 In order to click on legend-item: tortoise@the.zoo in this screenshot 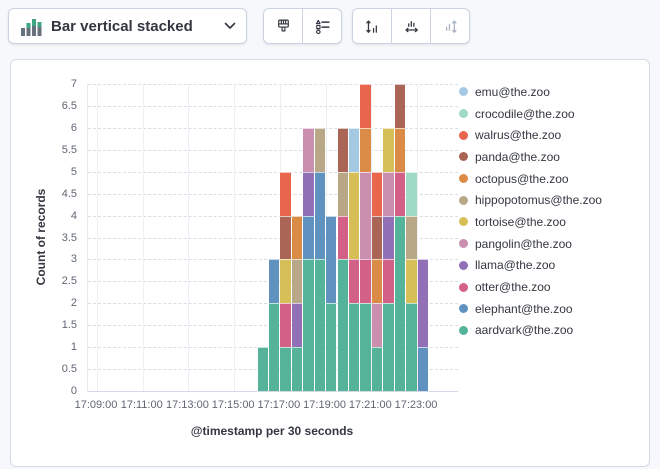, I will do `click(530, 222)`.